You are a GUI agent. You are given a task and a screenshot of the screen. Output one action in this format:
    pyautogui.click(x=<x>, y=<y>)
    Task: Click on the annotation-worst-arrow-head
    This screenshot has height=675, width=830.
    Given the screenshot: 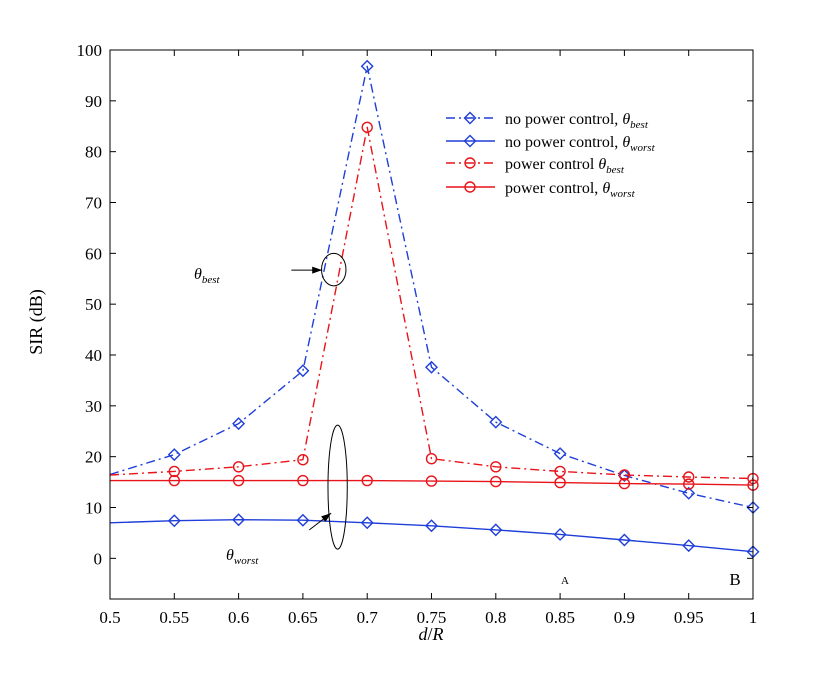 What is the action you would take?
    pyautogui.click(x=326, y=517)
    